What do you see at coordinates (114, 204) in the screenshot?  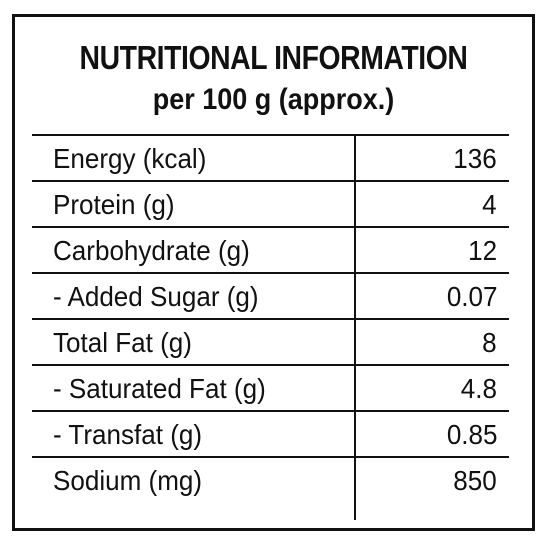 I see `nutrient-name: Protein (g)` at bounding box center [114, 204].